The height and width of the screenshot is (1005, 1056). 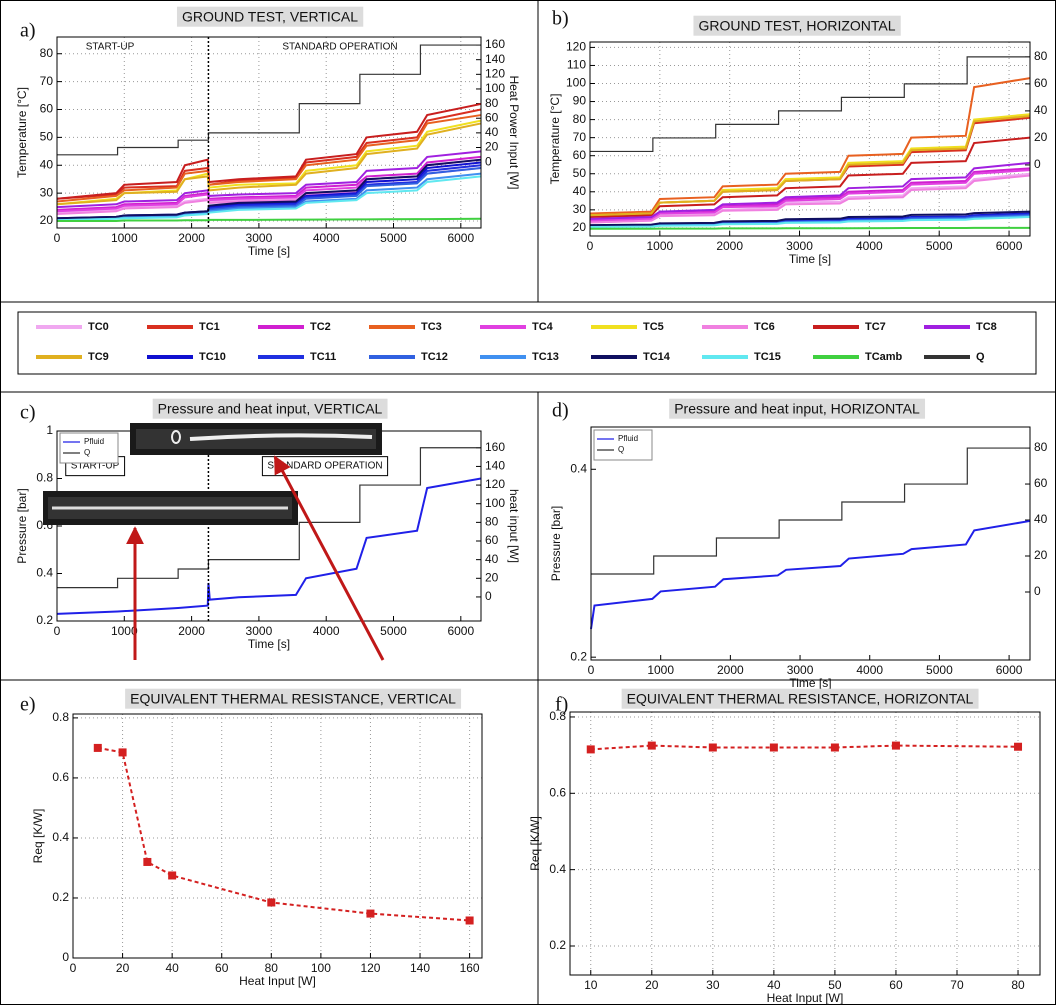 I want to click on legend-label: TC10, so click(x=212, y=357).